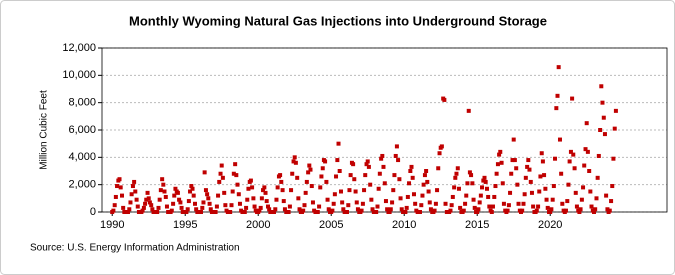 This screenshot has width=675, height=275. Describe the element at coordinates (79, 48) in the screenshot. I see `y-tick-label: 12,000` at that location.